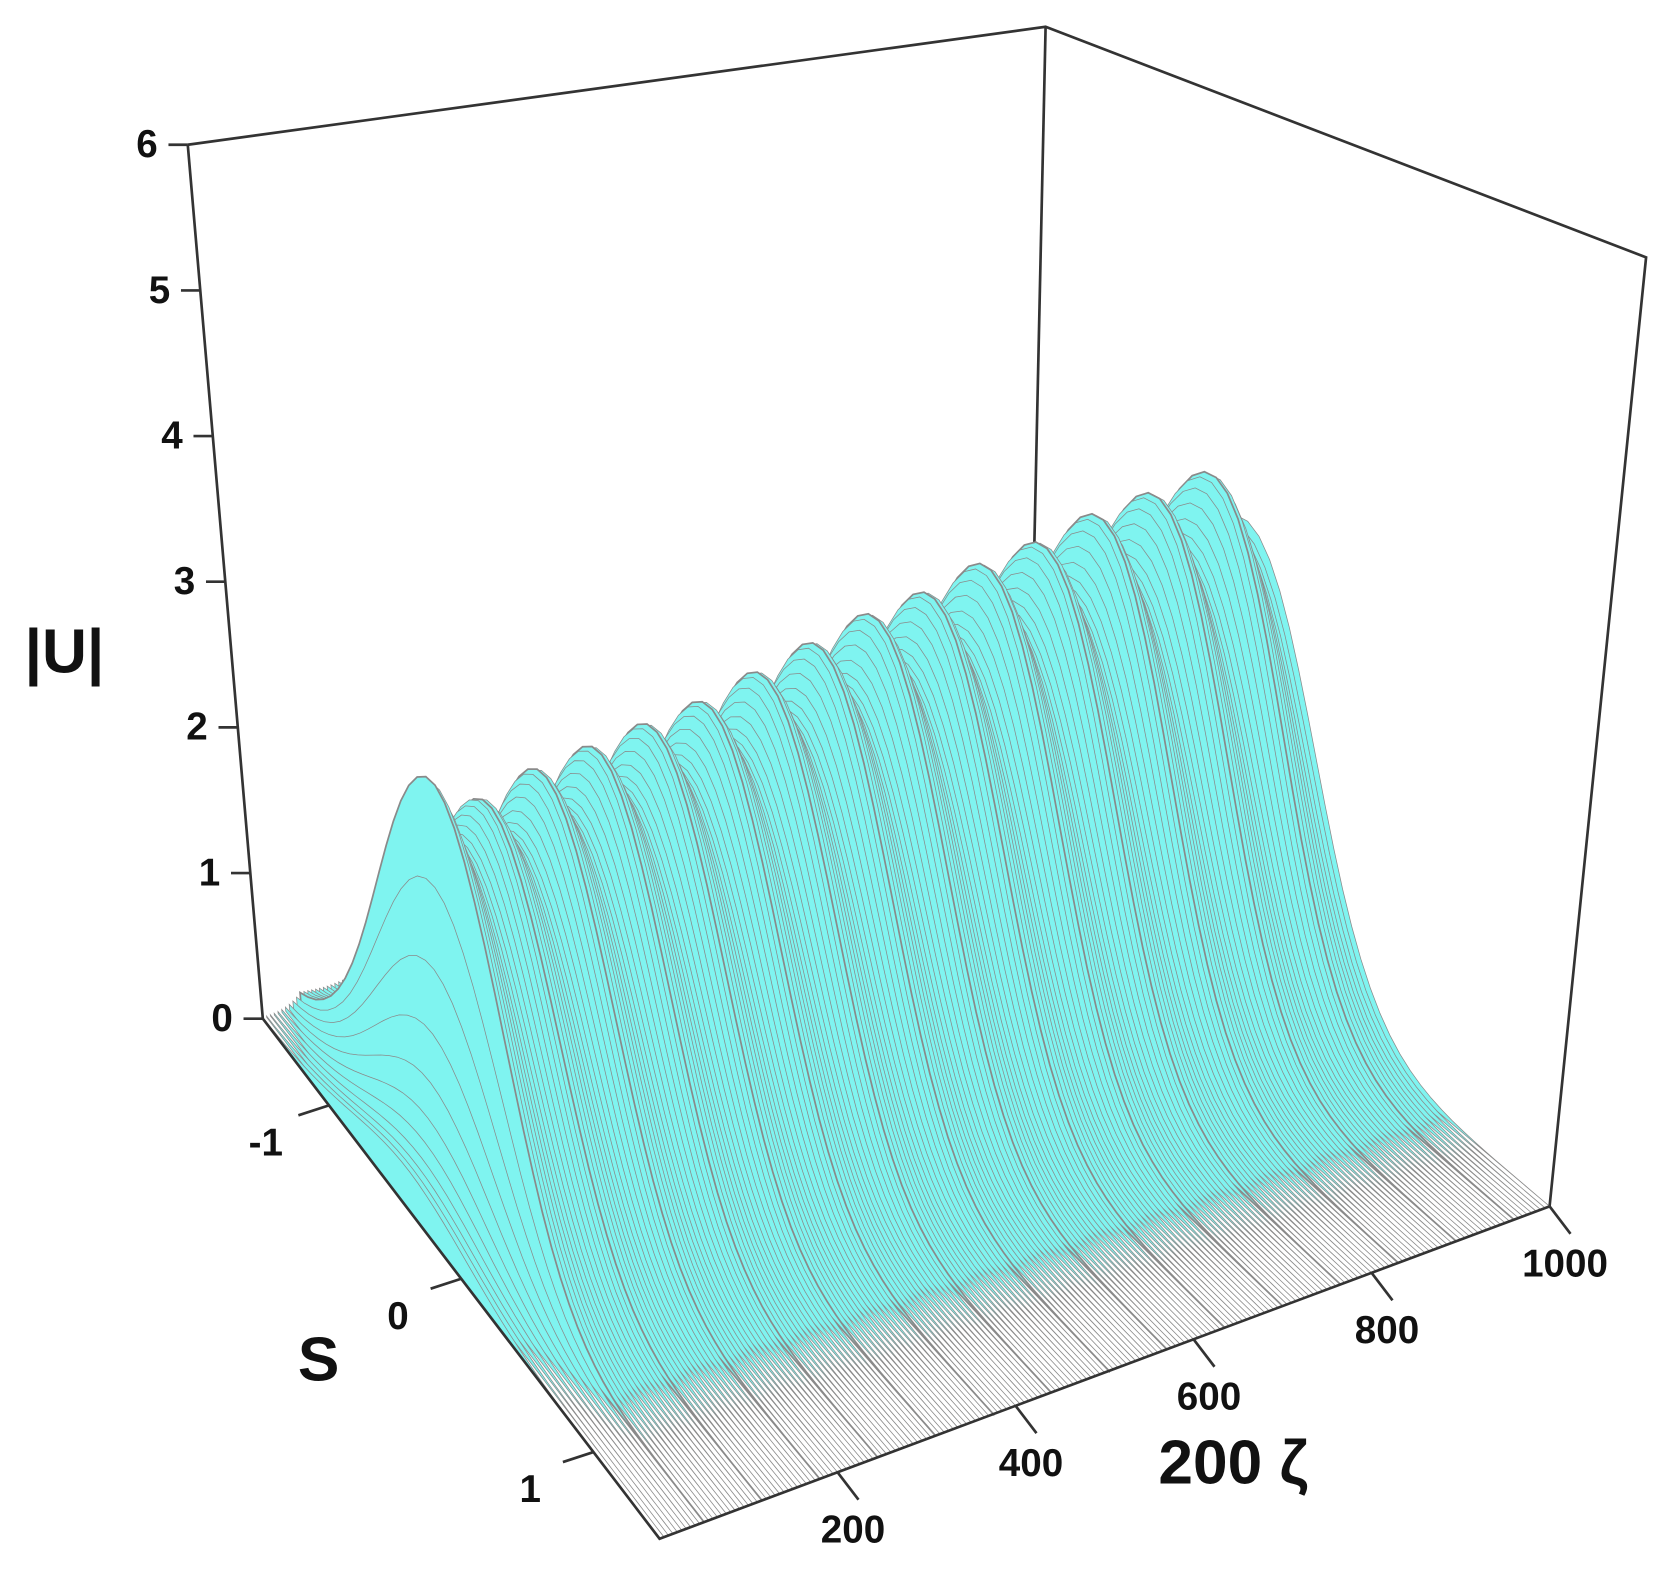  Describe the element at coordinates (1209, 1397) in the screenshot. I see `x-tick-label: 600` at that location.